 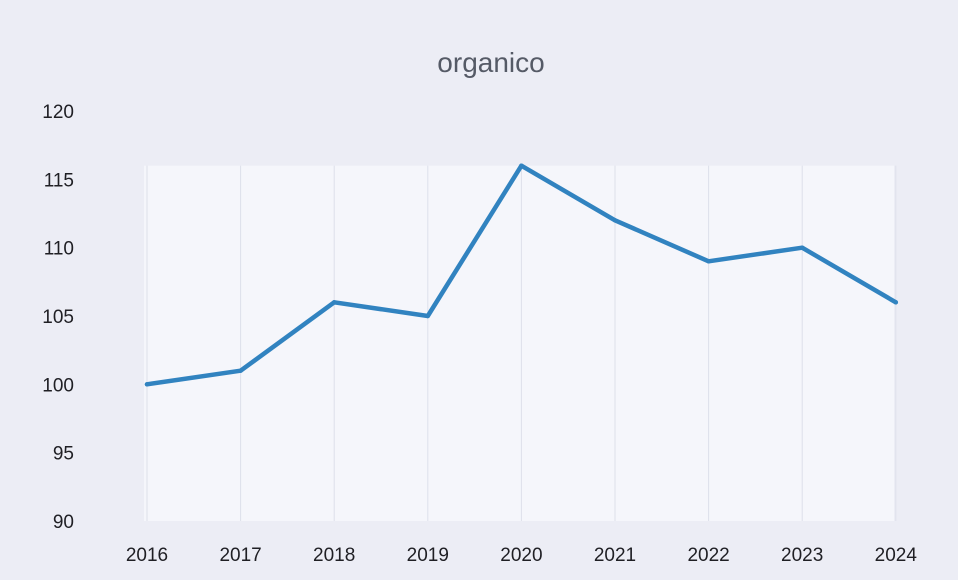 I want to click on x-tick-label: 2024, so click(x=896, y=555).